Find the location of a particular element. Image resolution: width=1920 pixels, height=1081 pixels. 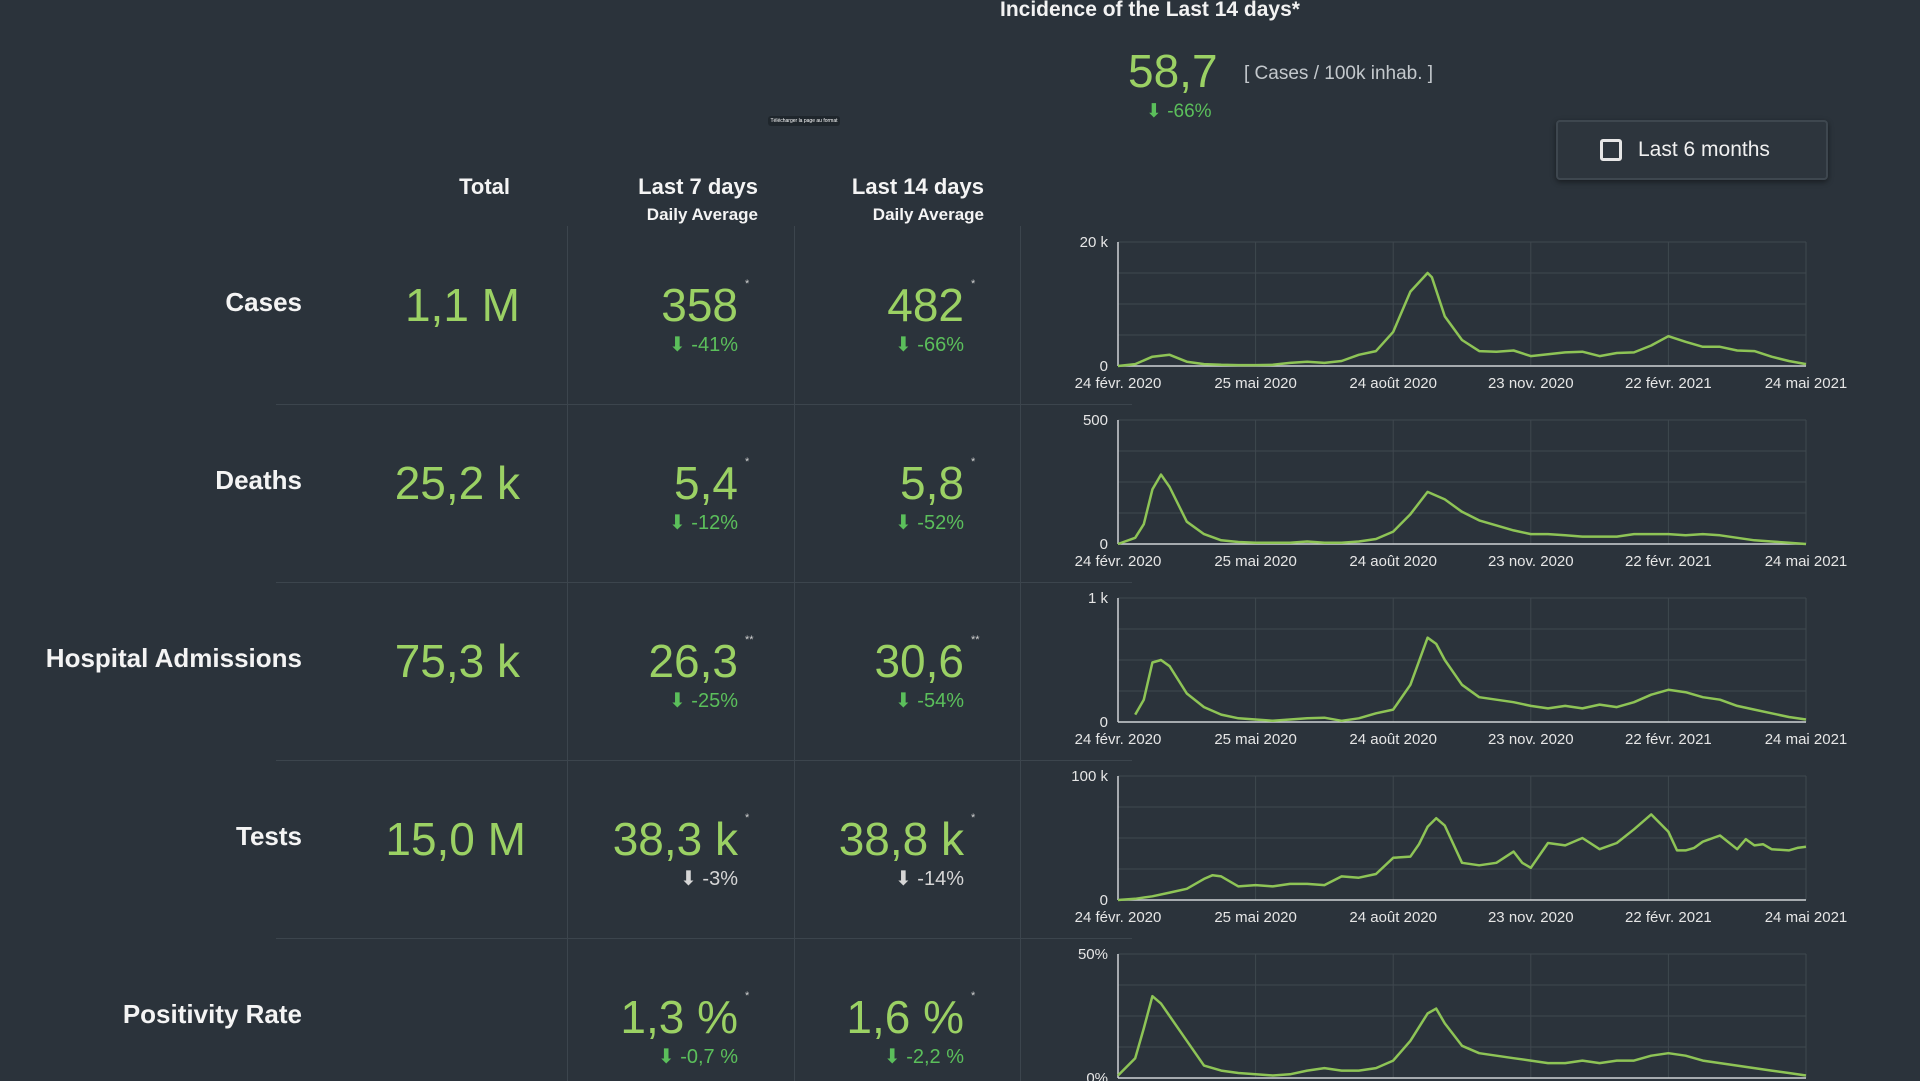

avg7-value: 1,3 % is located at coordinates (679, 1017).